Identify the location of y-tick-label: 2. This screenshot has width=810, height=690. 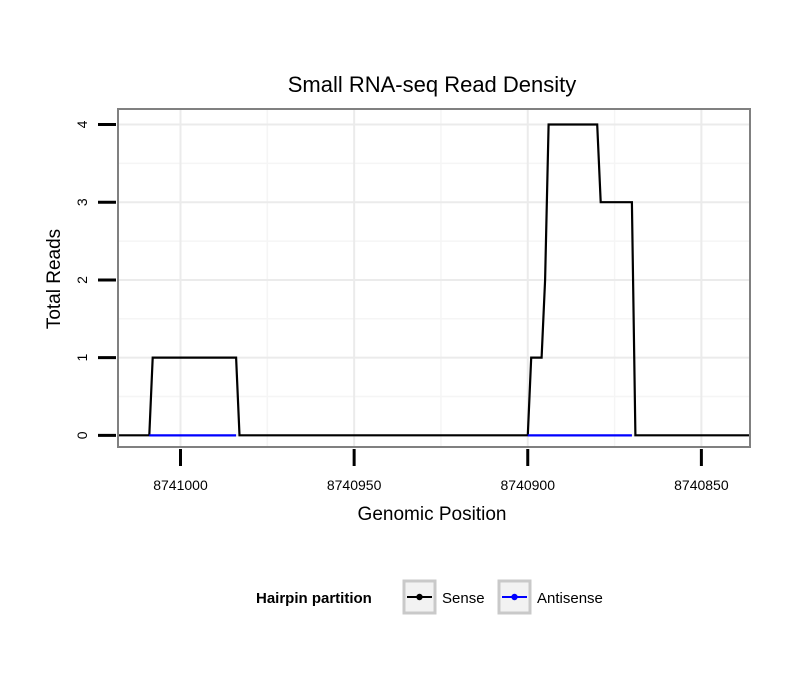
(82, 280).